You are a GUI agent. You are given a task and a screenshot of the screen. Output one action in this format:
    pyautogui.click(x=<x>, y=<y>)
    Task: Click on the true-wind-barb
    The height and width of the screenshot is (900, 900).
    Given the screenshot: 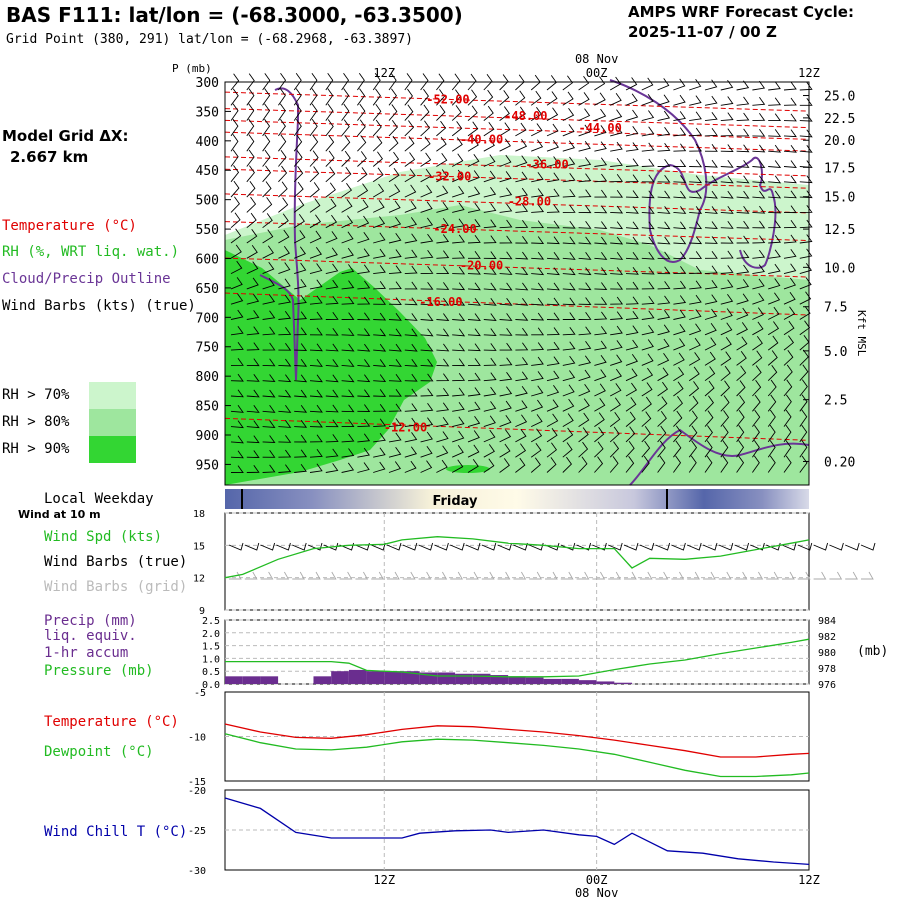 What is the action you would take?
    pyautogui.click(x=742, y=546)
    